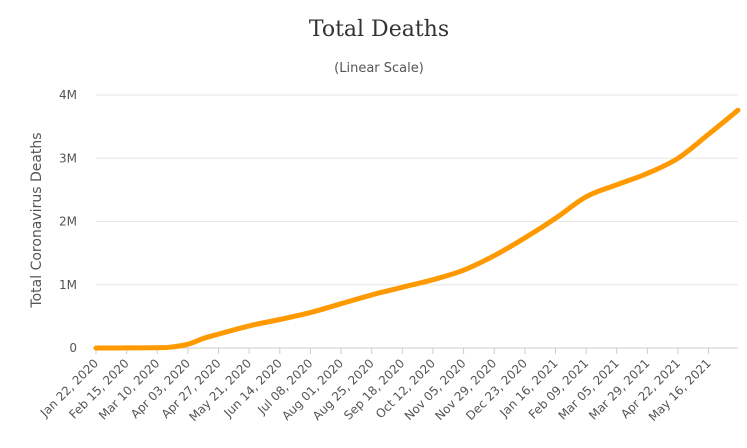 The height and width of the screenshot is (448, 747). Describe the element at coordinates (68, 285) in the screenshot. I see `y-tick-label: 1M` at that location.